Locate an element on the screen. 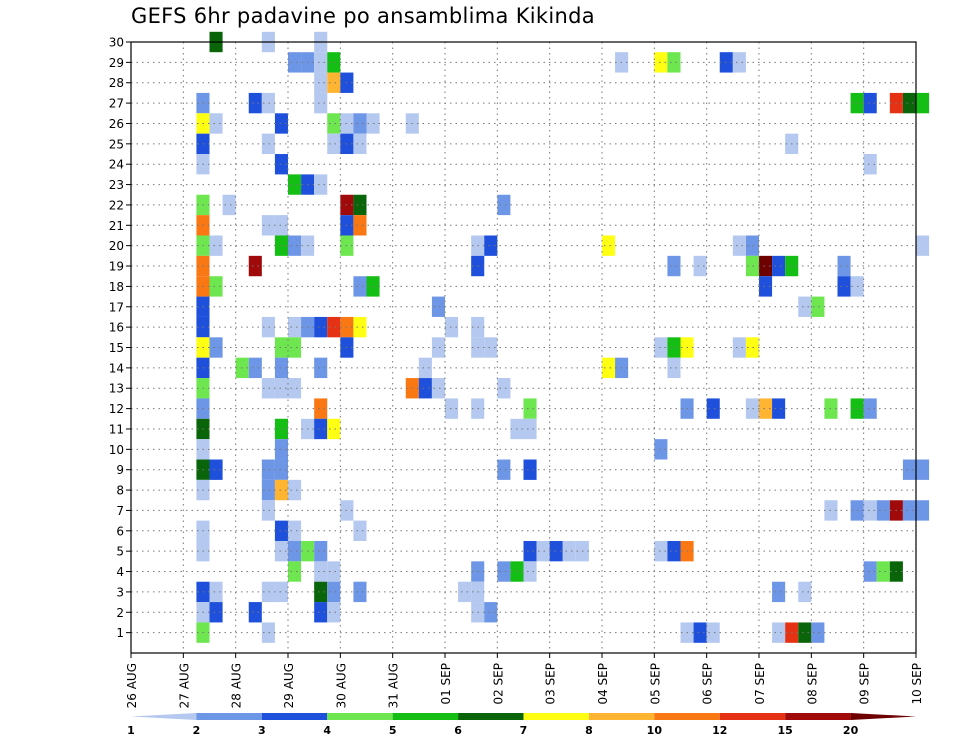 This screenshot has width=960, height=742. x-tick-label: 06 SEP is located at coordinates (708, 684).